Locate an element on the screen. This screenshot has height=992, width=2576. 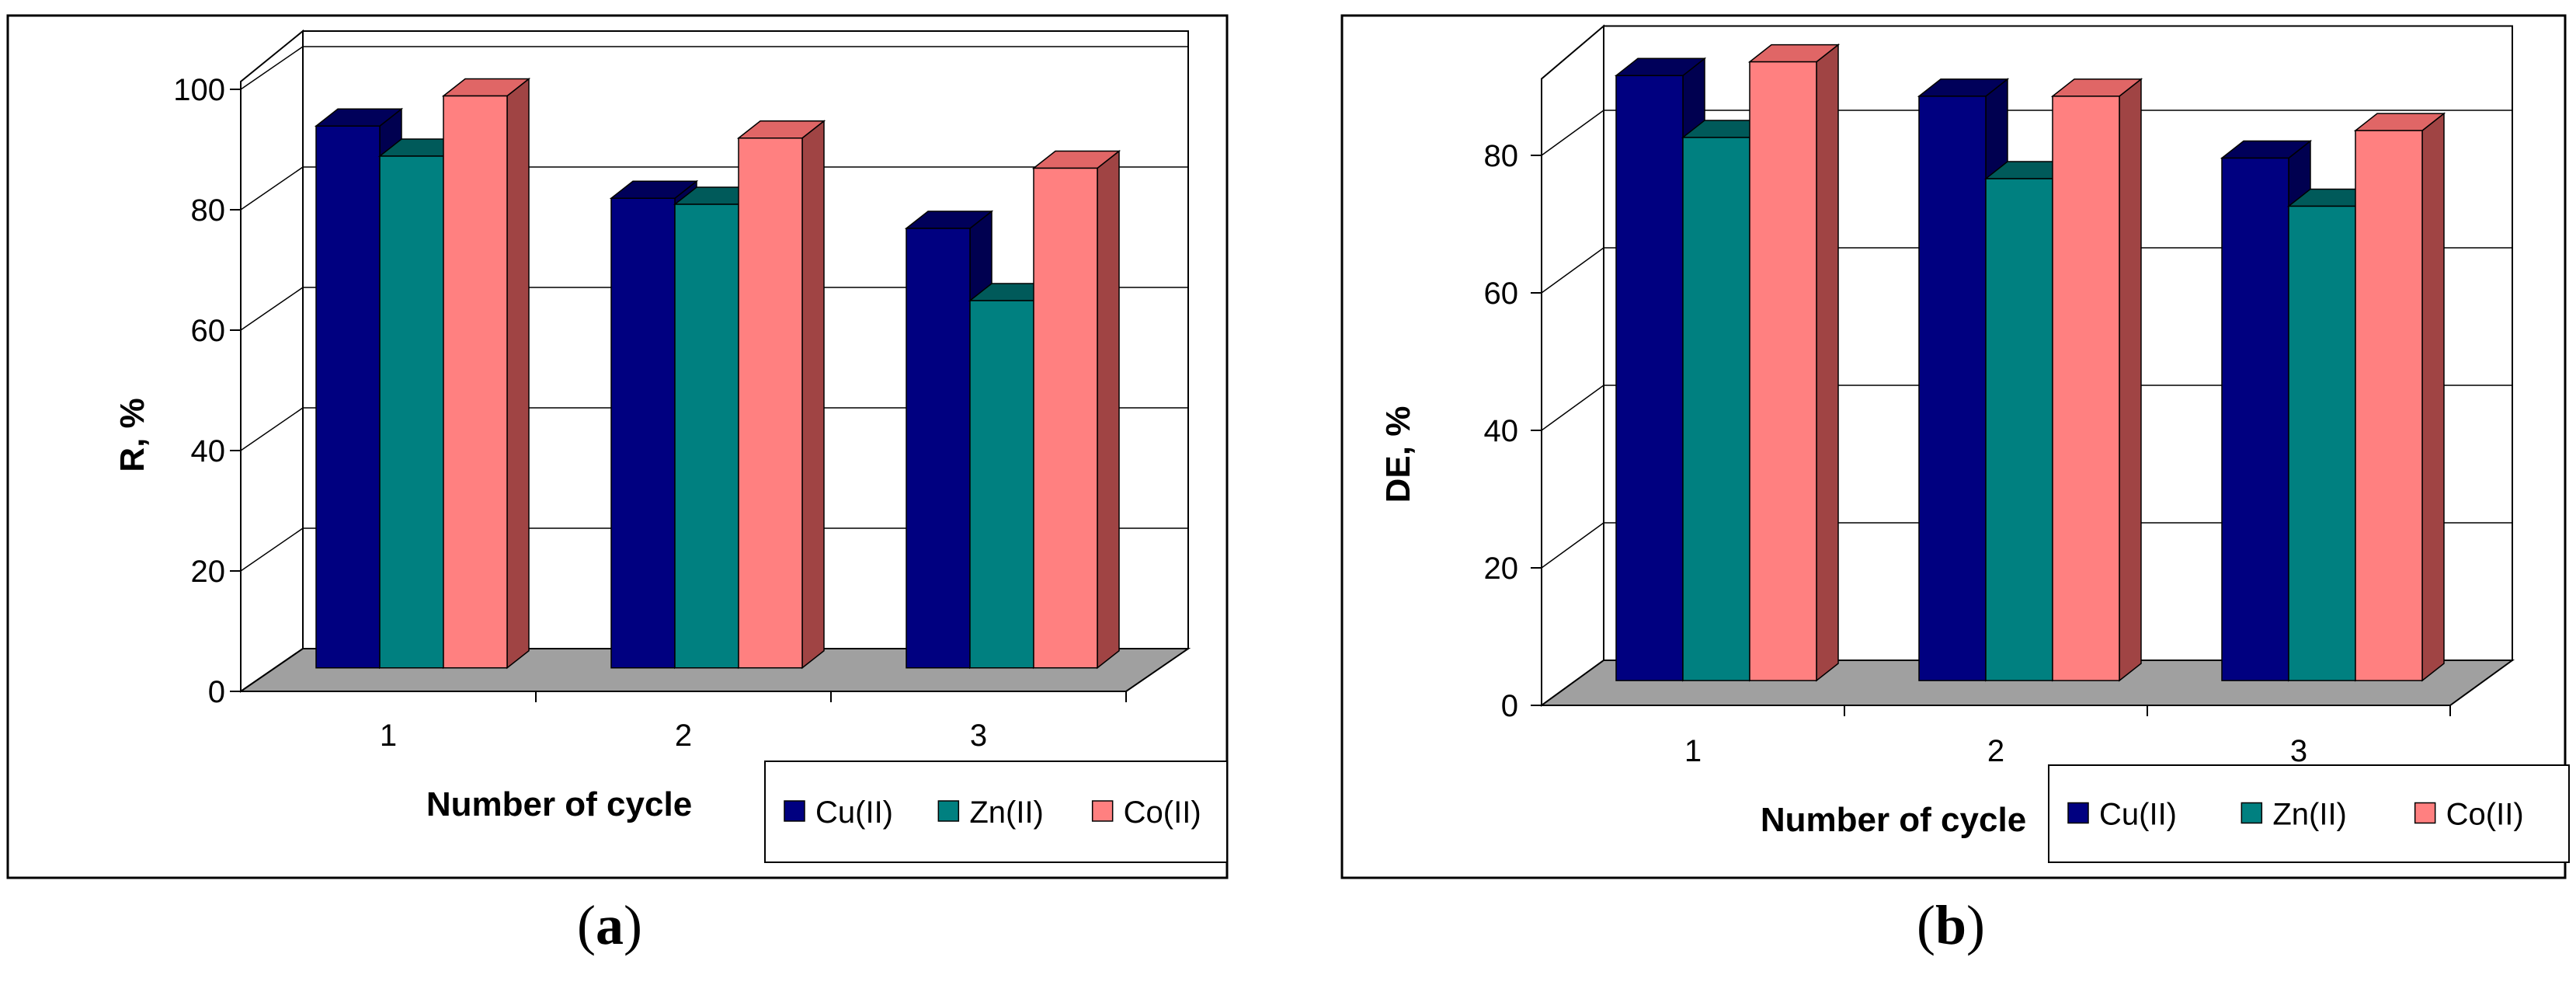
caption-letter: b is located at coordinates (1950, 925).